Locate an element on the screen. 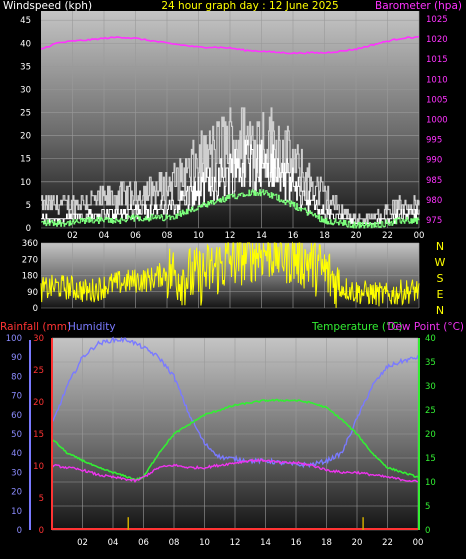 The width and height of the screenshot is (466, 559). windspeed-x-tick-label: 04 is located at coordinates (104, 236).